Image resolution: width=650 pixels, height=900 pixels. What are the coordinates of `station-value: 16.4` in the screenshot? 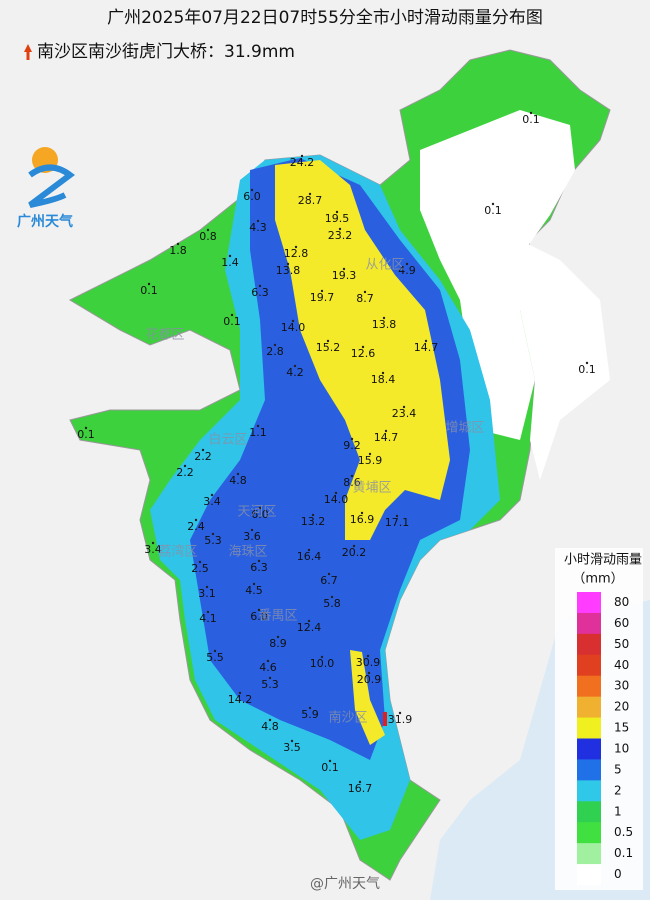 It's located at (309, 556).